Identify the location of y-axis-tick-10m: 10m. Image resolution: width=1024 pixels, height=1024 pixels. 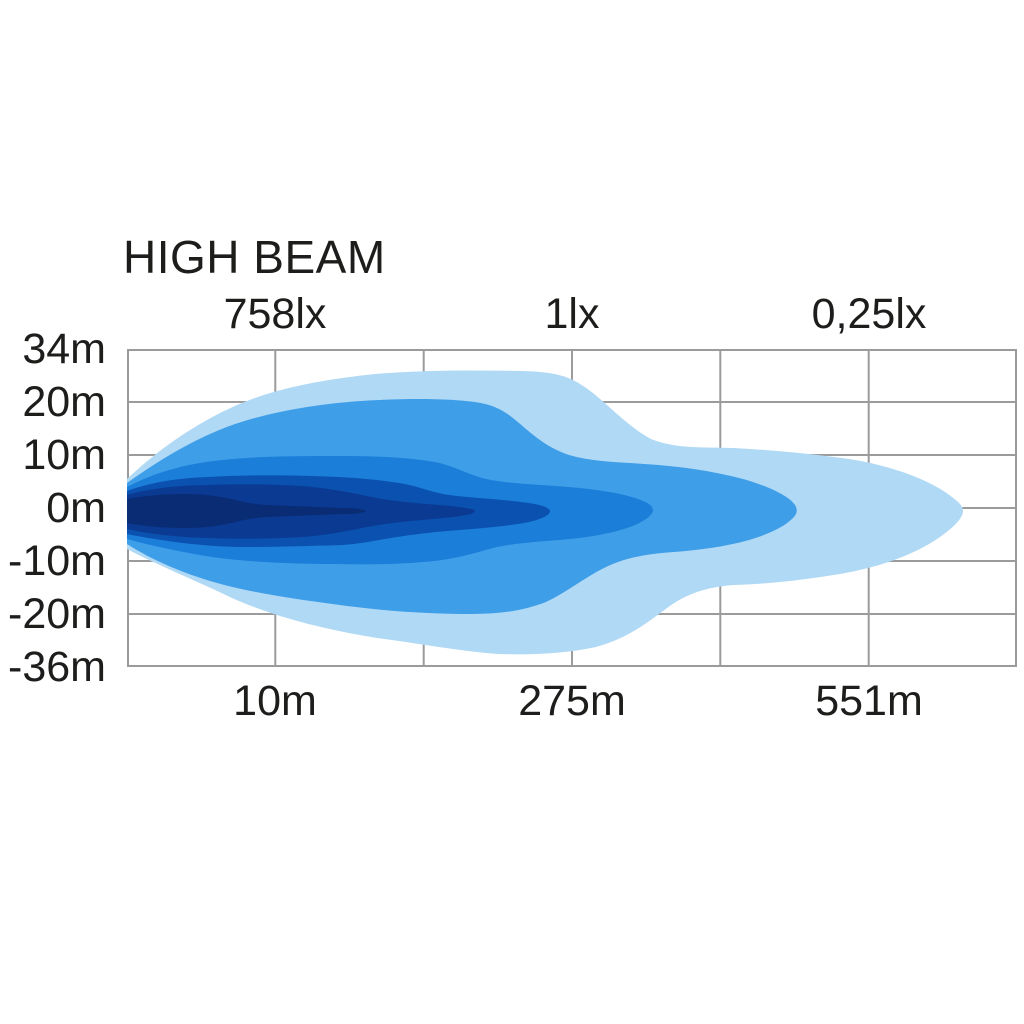
(64, 455).